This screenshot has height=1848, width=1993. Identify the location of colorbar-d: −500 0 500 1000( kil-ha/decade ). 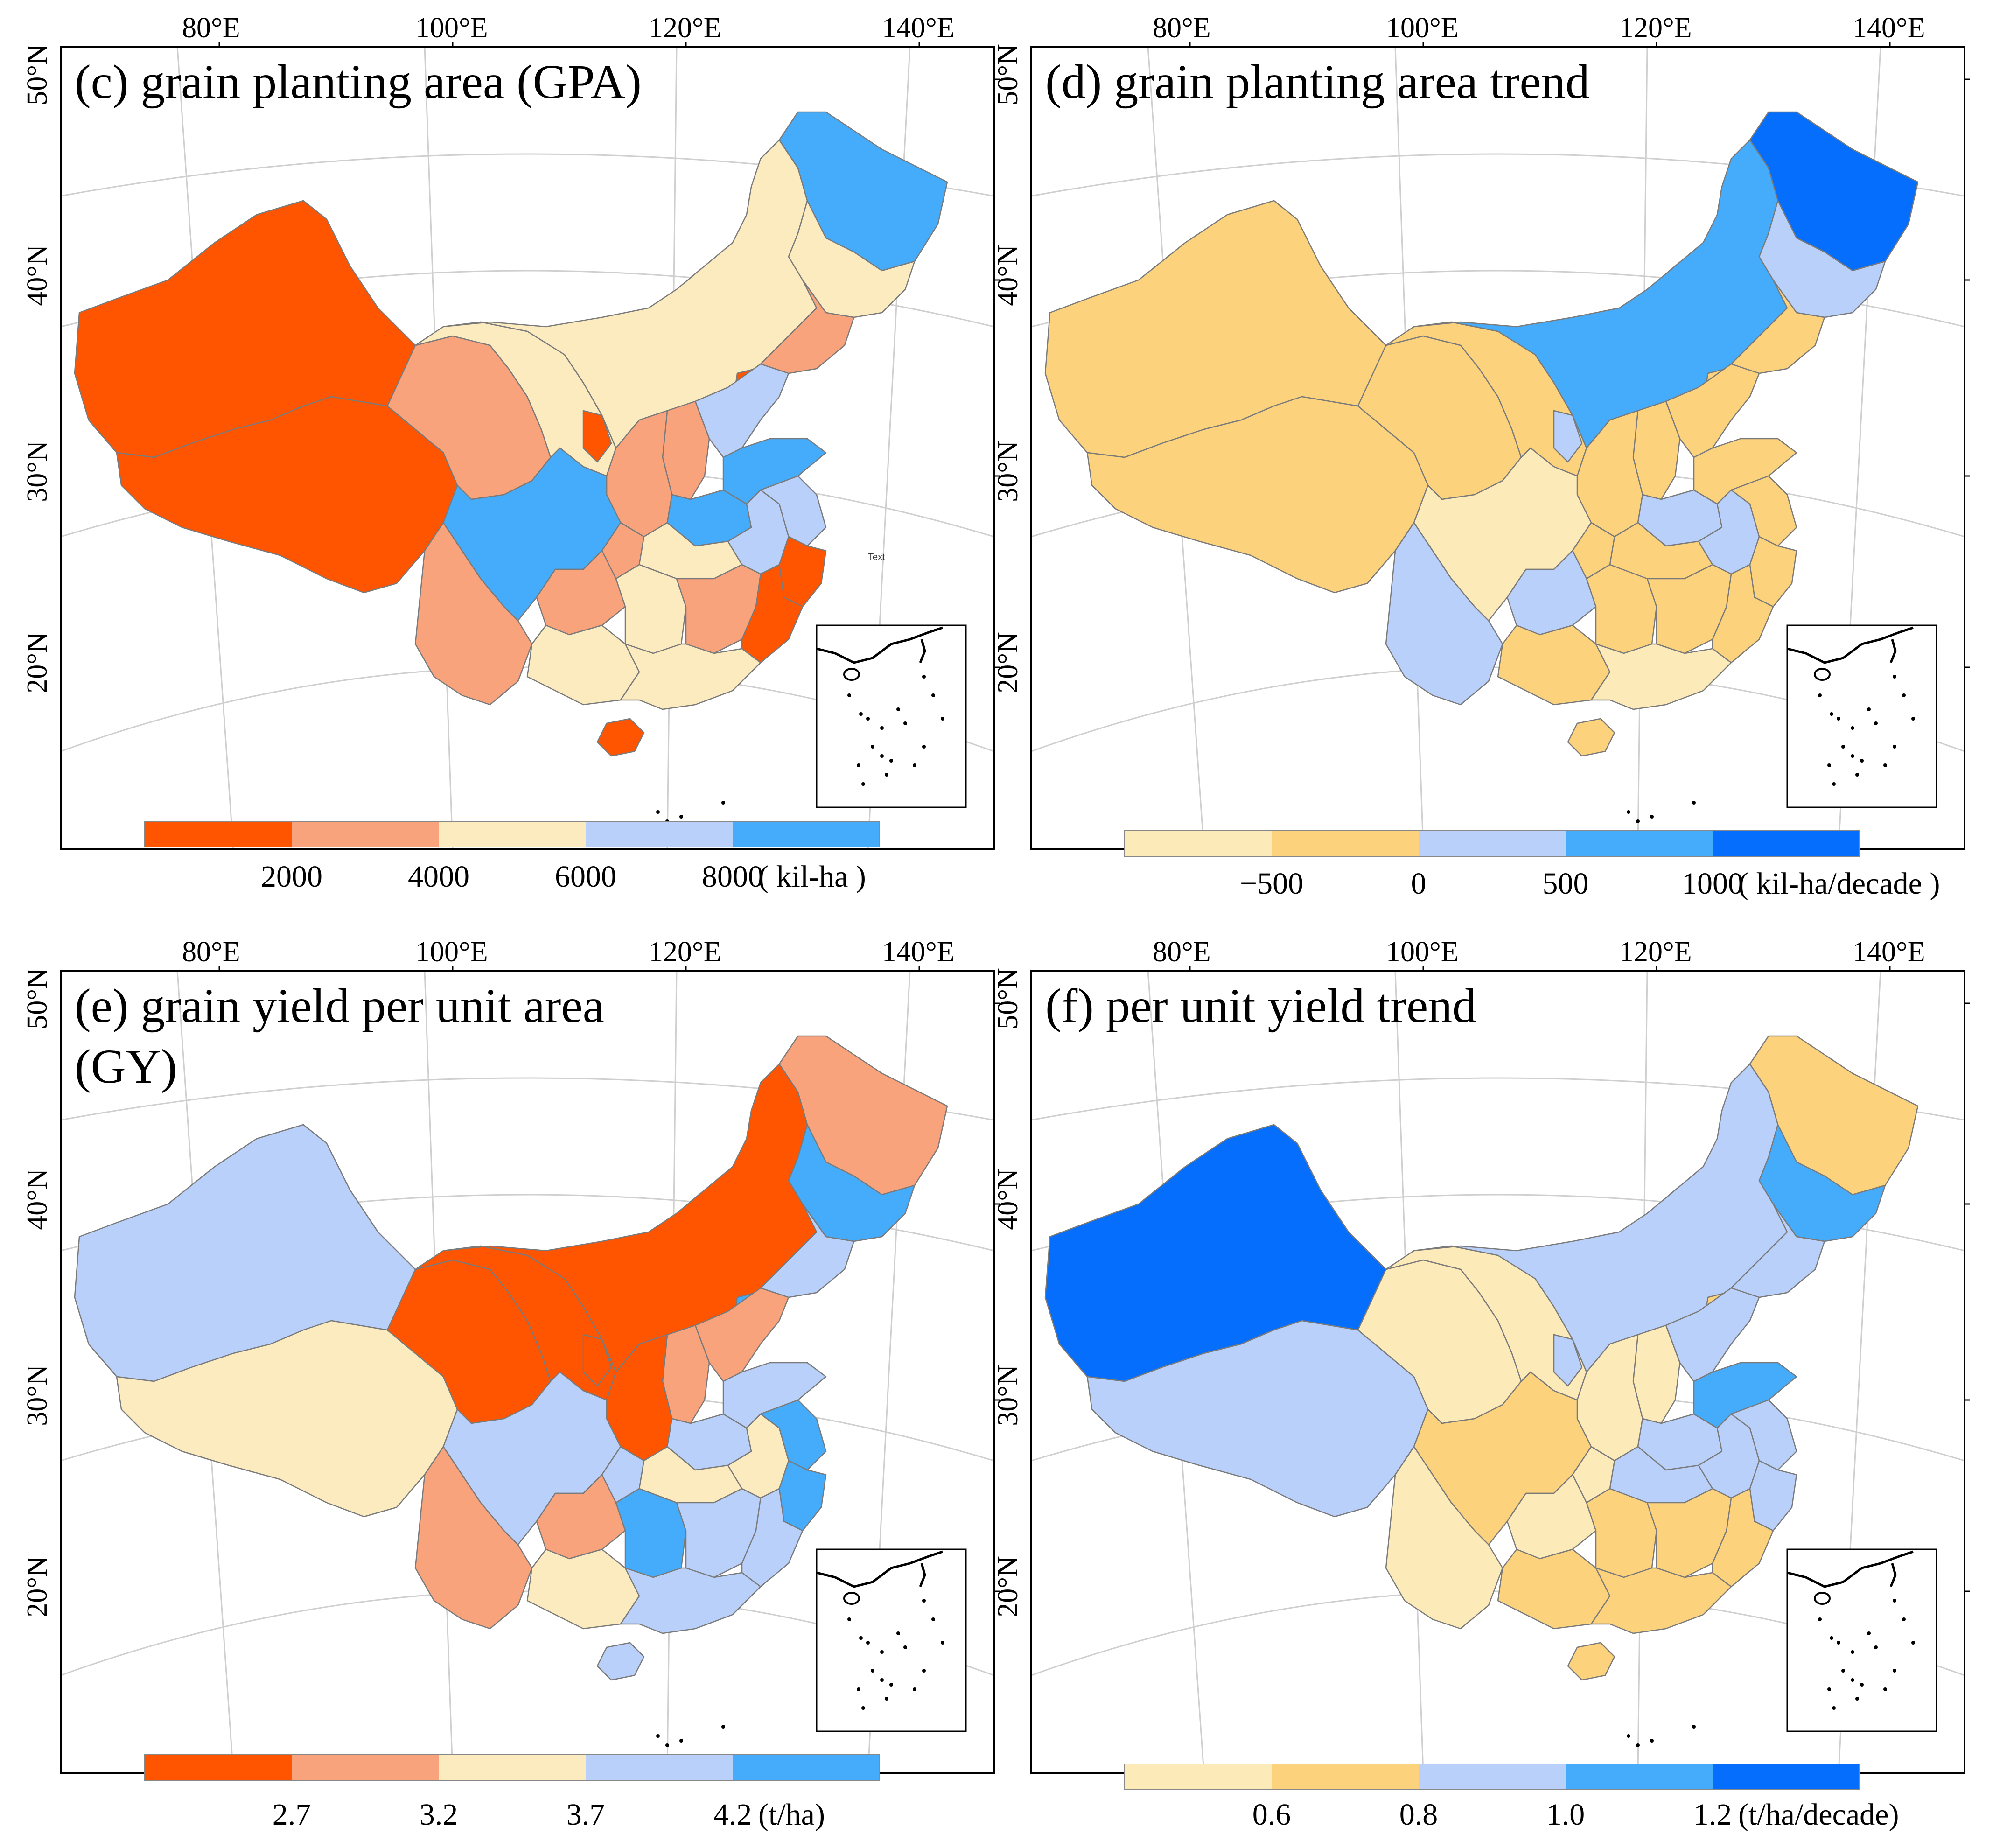
(1532, 865).